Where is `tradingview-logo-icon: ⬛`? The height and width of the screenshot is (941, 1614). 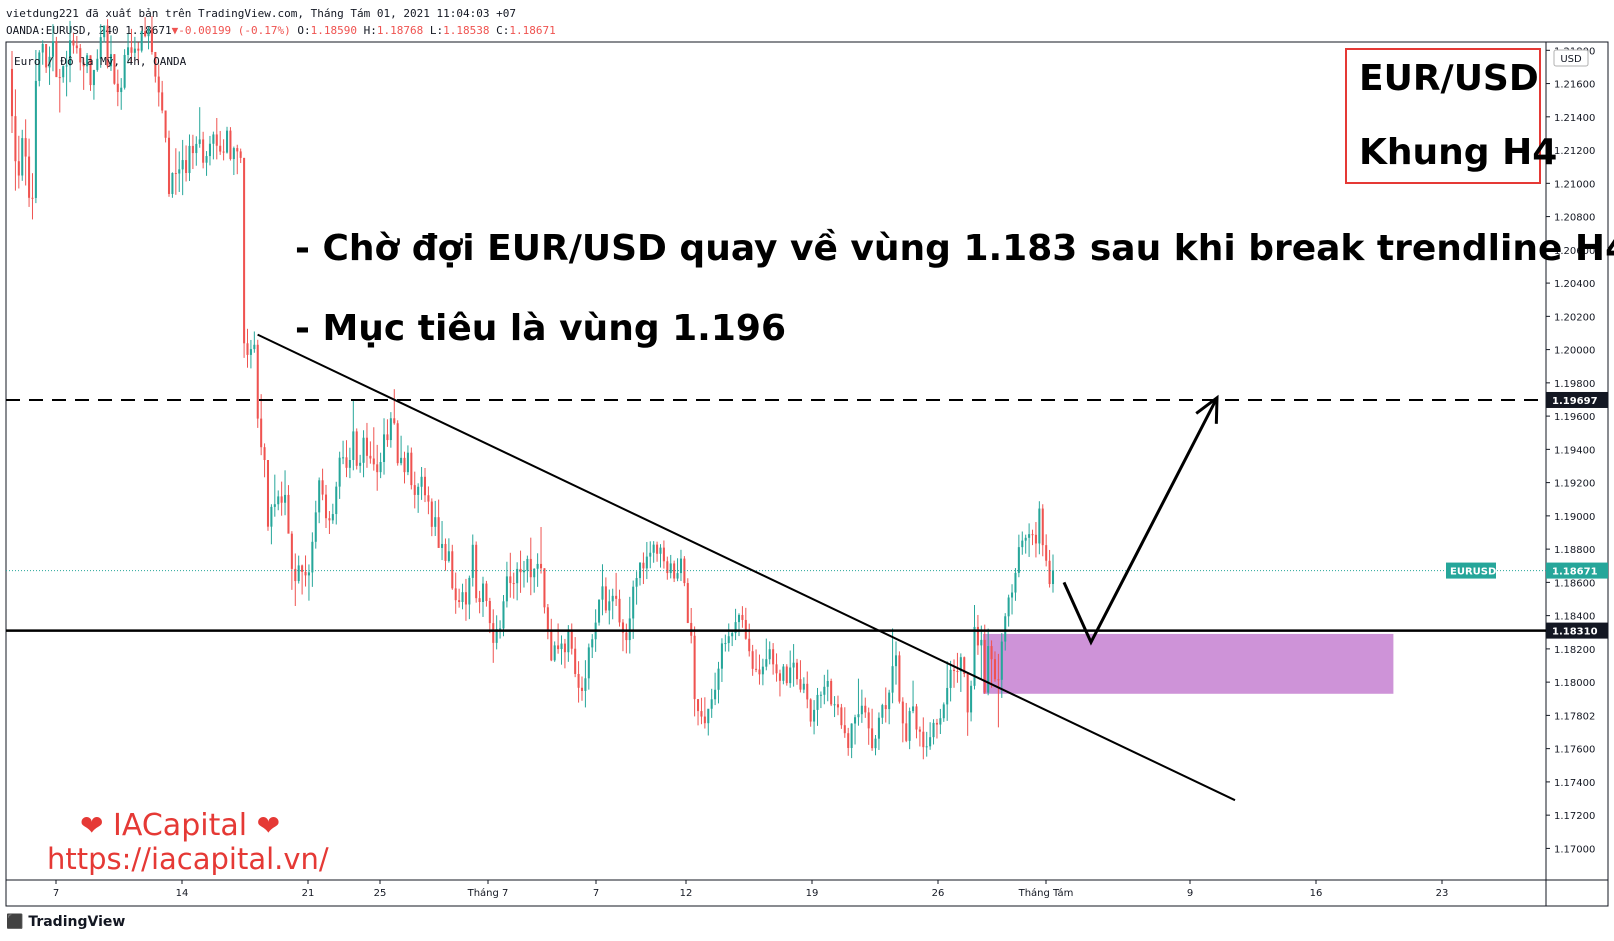
tradingview-logo-icon: ⬛ is located at coordinates (15, 922).